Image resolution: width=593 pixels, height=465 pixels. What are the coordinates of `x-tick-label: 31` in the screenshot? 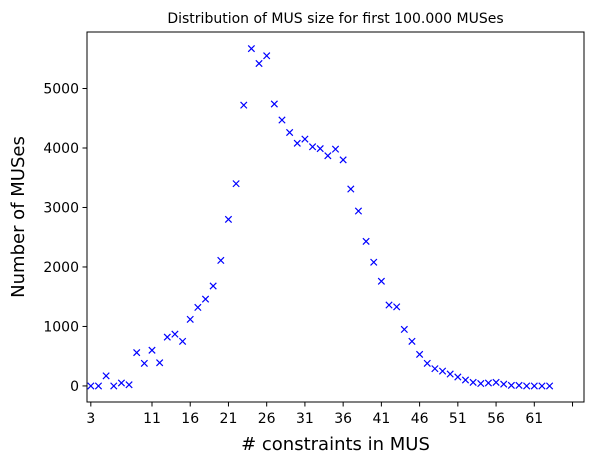 It's located at (305, 419).